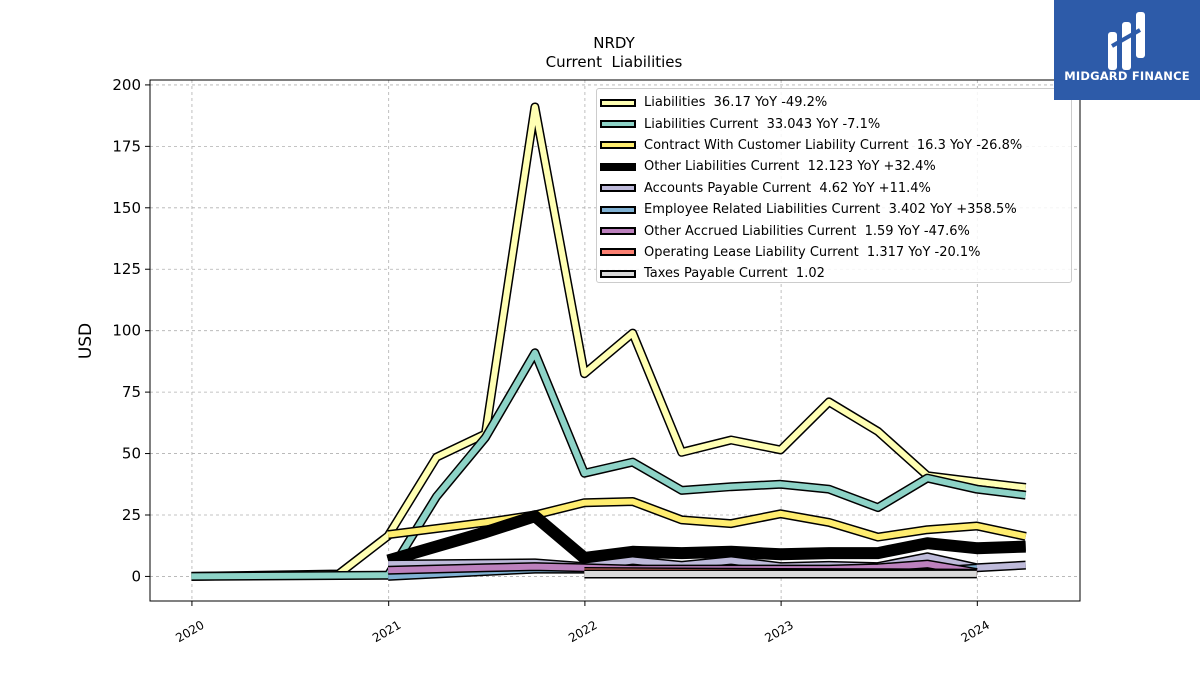  What do you see at coordinates (762, 124) in the screenshot?
I see `legend-label: Liabilities Current 33.043 YoY -7.1%` at bounding box center [762, 124].